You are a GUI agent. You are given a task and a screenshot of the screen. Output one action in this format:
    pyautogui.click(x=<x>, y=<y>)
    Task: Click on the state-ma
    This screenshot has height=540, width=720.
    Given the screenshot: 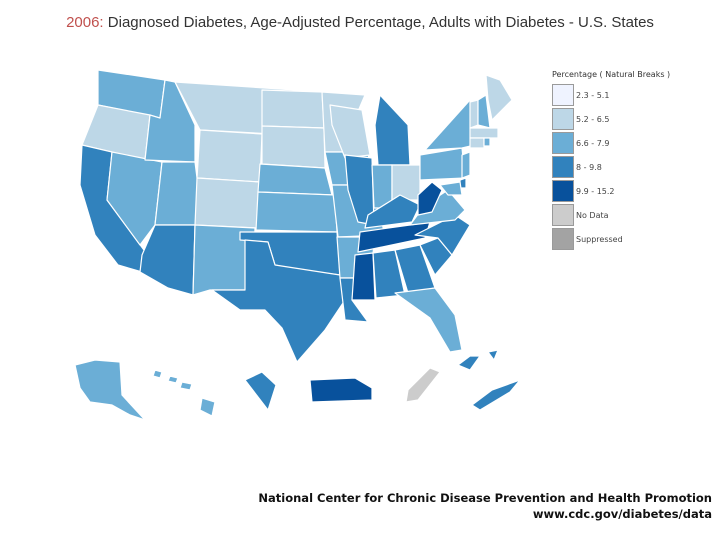 What is the action you would take?
    pyautogui.click(x=484, y=133)
    